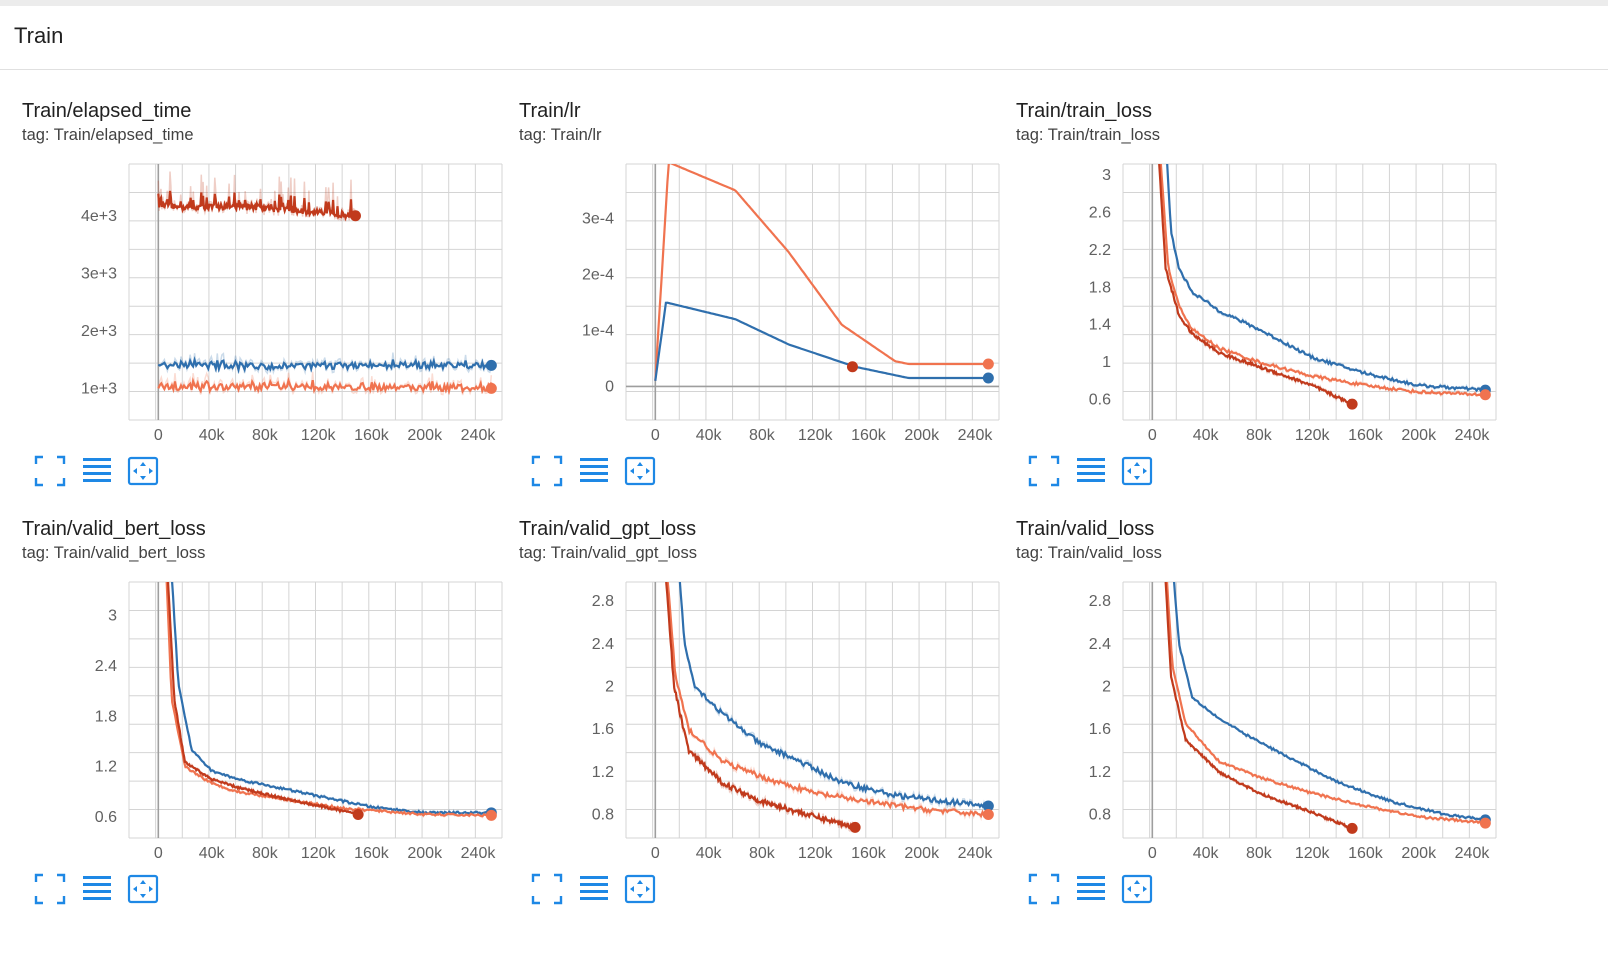  I want to click on y-tick-label: 2, so click(1106, 687).